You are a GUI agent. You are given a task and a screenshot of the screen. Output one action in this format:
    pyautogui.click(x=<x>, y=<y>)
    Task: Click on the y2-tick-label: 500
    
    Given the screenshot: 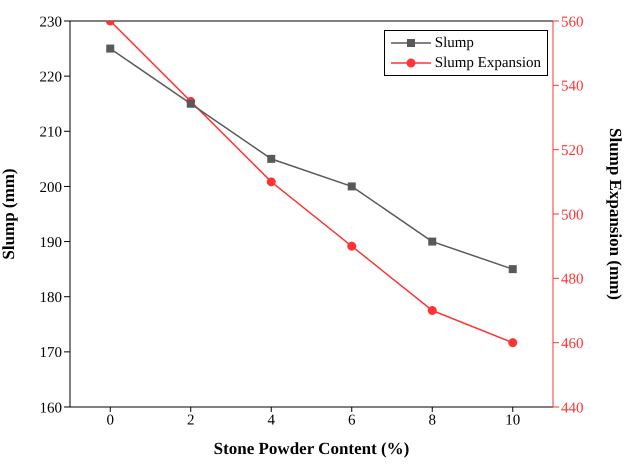 What is the action you would take?
    pyautogui.click(x=572, y=215)
    